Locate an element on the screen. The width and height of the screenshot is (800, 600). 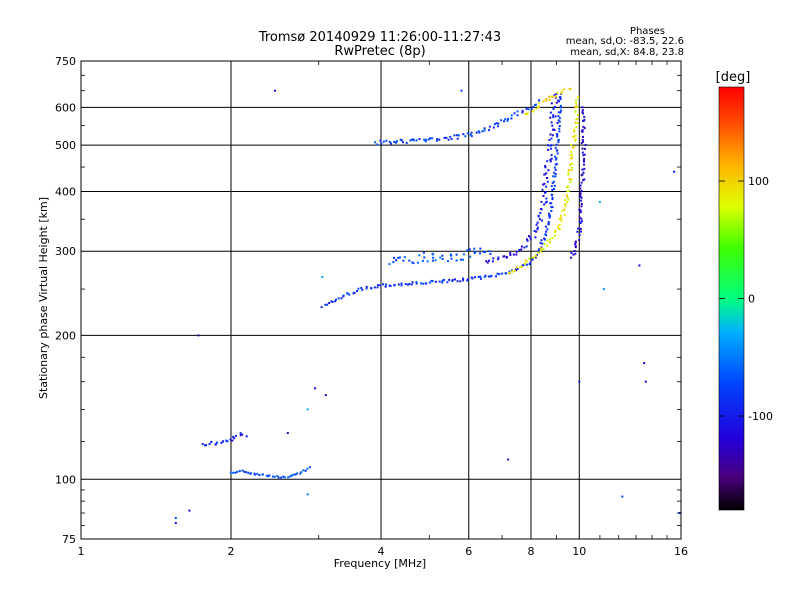
x-tick-label: 2 is located at coordinates (231, 551).